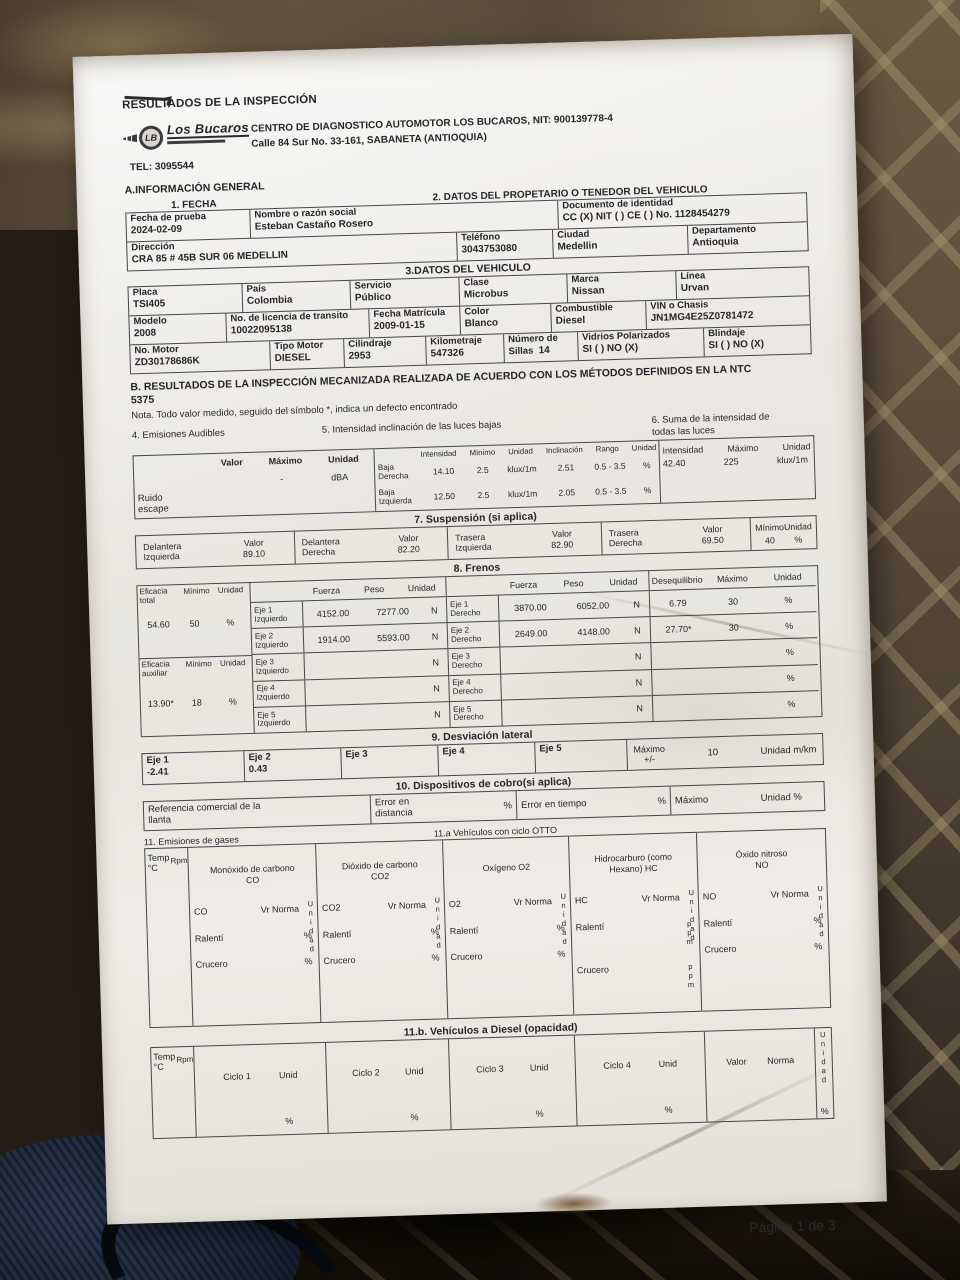 The height and width of the screenshot is (1280, 960). What do you see at coordinates (148, 100) in the screenshot?
I see `pen-mark` at bounding box center [148, 100].